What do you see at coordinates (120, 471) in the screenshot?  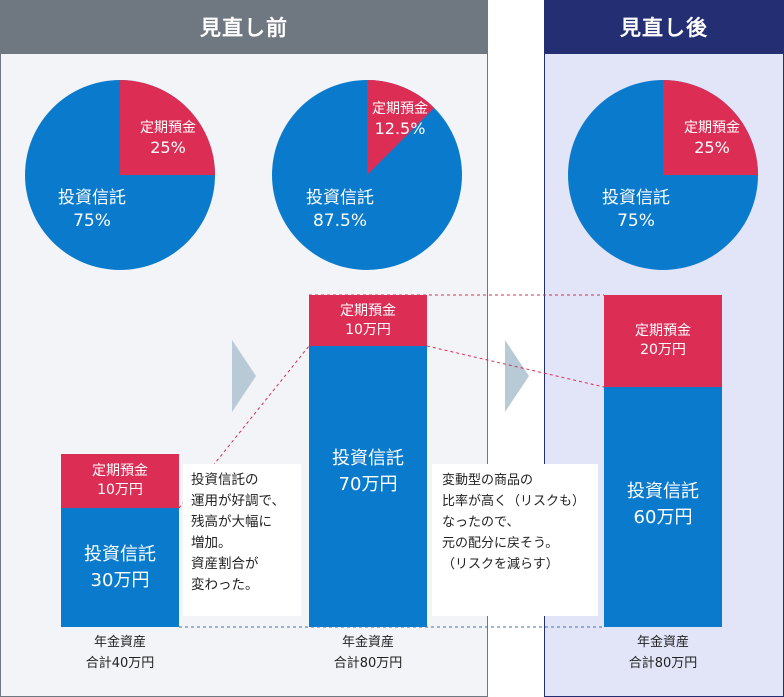 I see `bar-1-deposit-name: 定期預金` at bounding box center [120, 471].